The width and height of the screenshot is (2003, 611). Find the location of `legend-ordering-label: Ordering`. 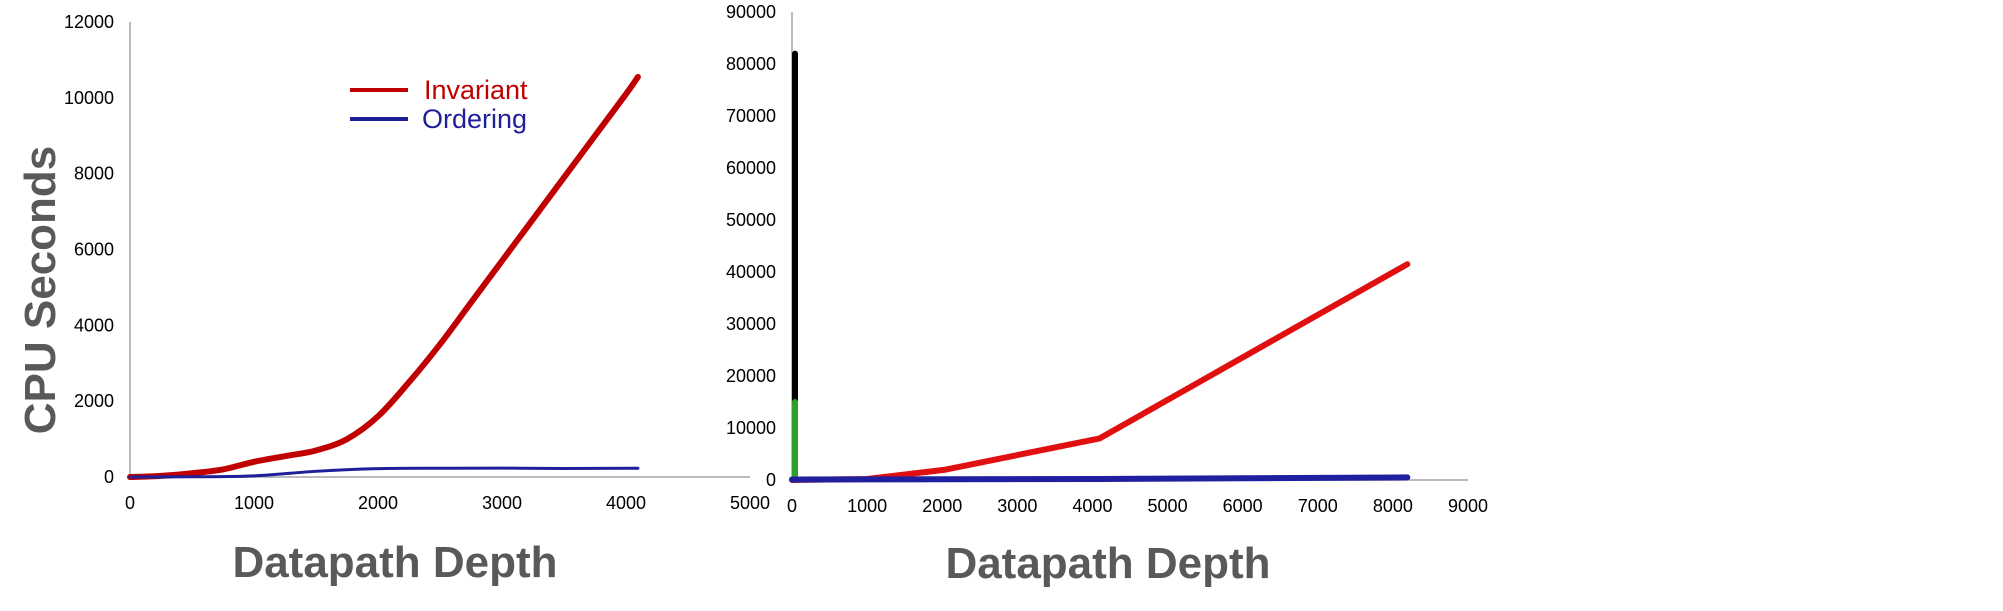

legend-ordering-label: Ordering is located at coordinates (474, 119).